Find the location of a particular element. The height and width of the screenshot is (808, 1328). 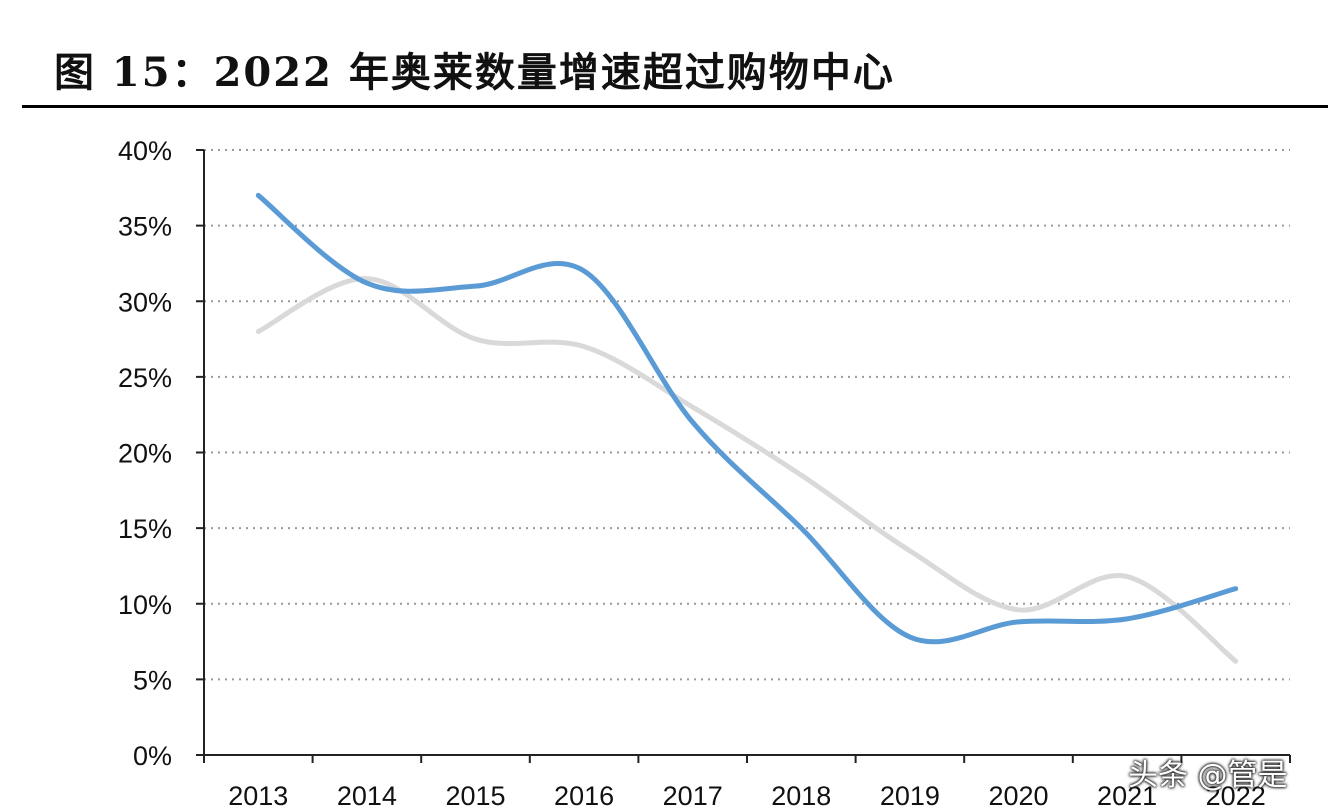

title-divider is located at coordinates (675, 106).